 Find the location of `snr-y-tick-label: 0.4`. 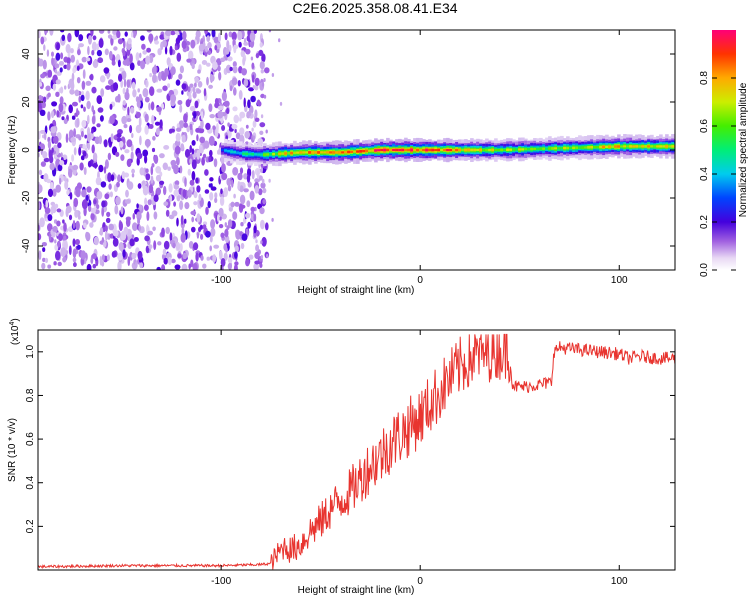

snr-y-tick-label: 0.4 is located at coordinates (30, 482).